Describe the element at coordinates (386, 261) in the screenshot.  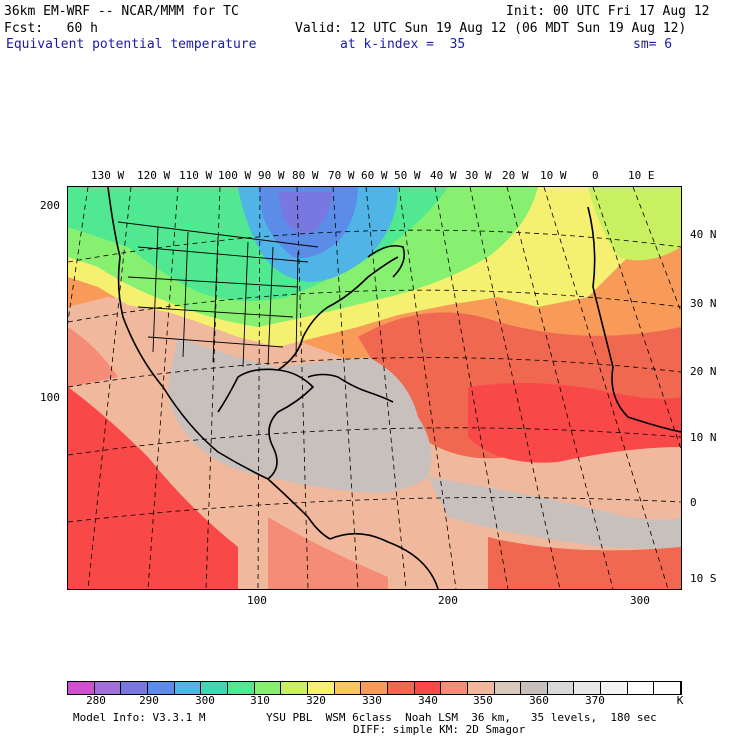
I see `nova-scotia` at that location.